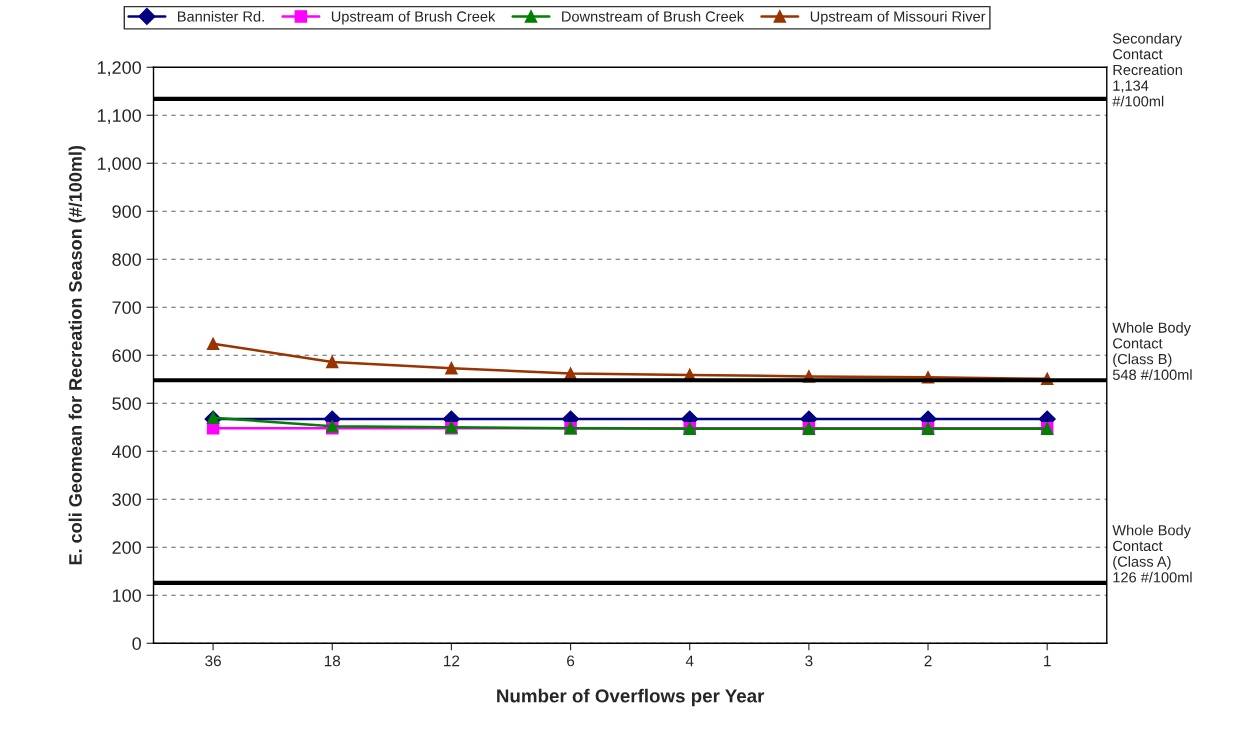 The image size is (1238, 731). What do you see at coordinates (413, 17) in the screenshot?
I see `legend-label: Upstream of Brush Creek` at bounding box center [413, 17].